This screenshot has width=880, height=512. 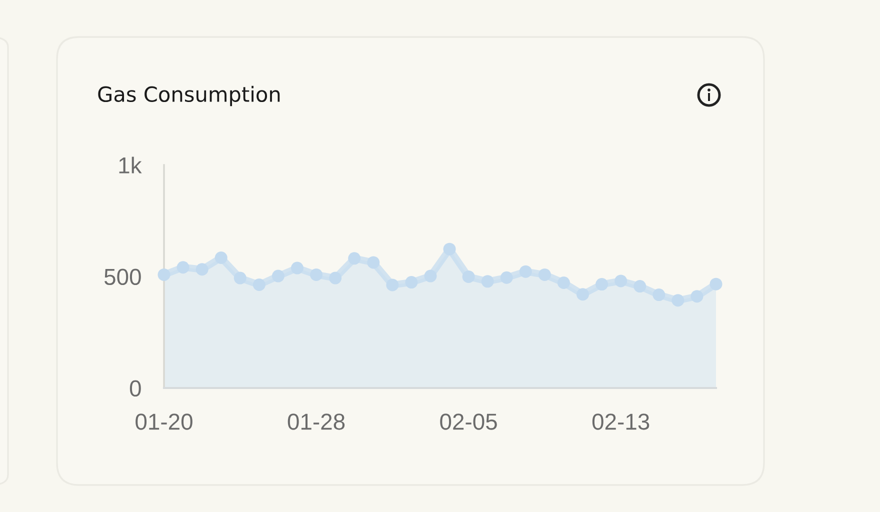 What do you see at coordinates (621, 422) in the screenshot?
I see `x-tick-label: 02-13` at bounding box center [621, 422].